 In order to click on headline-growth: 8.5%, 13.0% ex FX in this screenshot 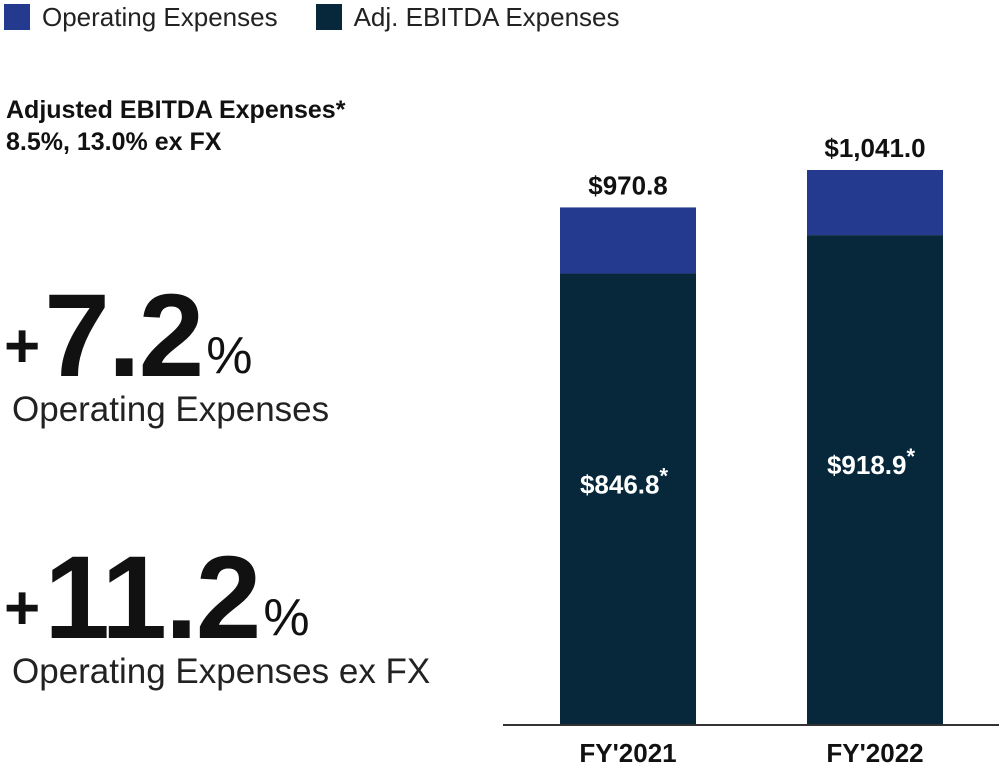, I will do `click(114, 142)`.